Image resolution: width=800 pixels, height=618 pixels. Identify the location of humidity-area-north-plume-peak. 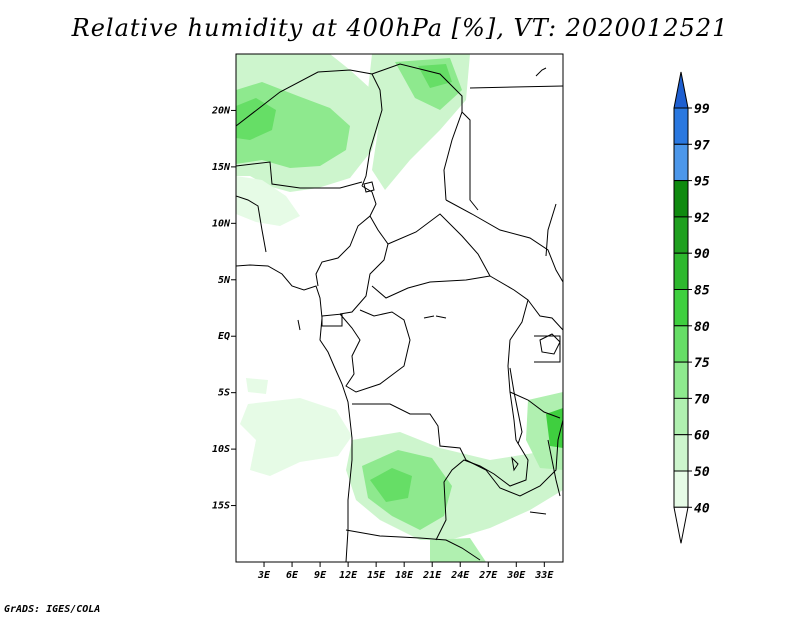
(435, 76).